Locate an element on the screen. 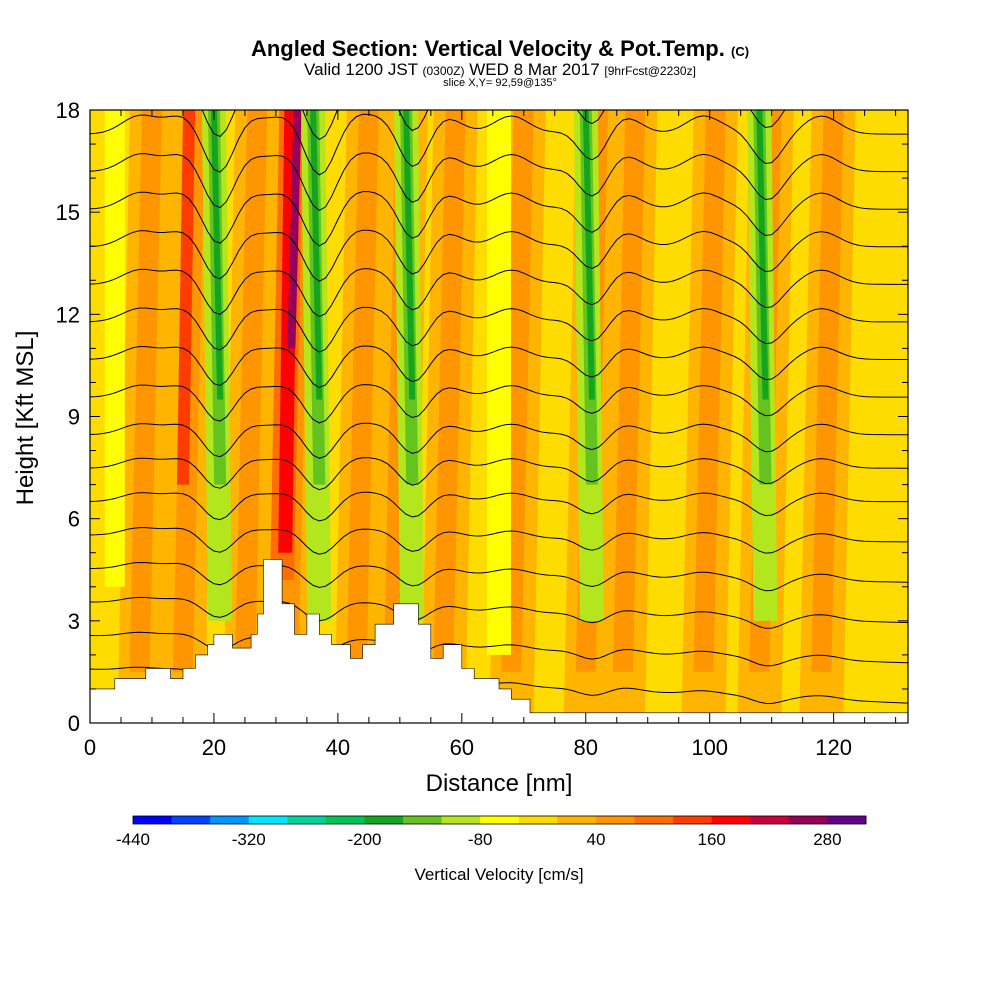  colorbar-frame is located at coordinates (499, 820).